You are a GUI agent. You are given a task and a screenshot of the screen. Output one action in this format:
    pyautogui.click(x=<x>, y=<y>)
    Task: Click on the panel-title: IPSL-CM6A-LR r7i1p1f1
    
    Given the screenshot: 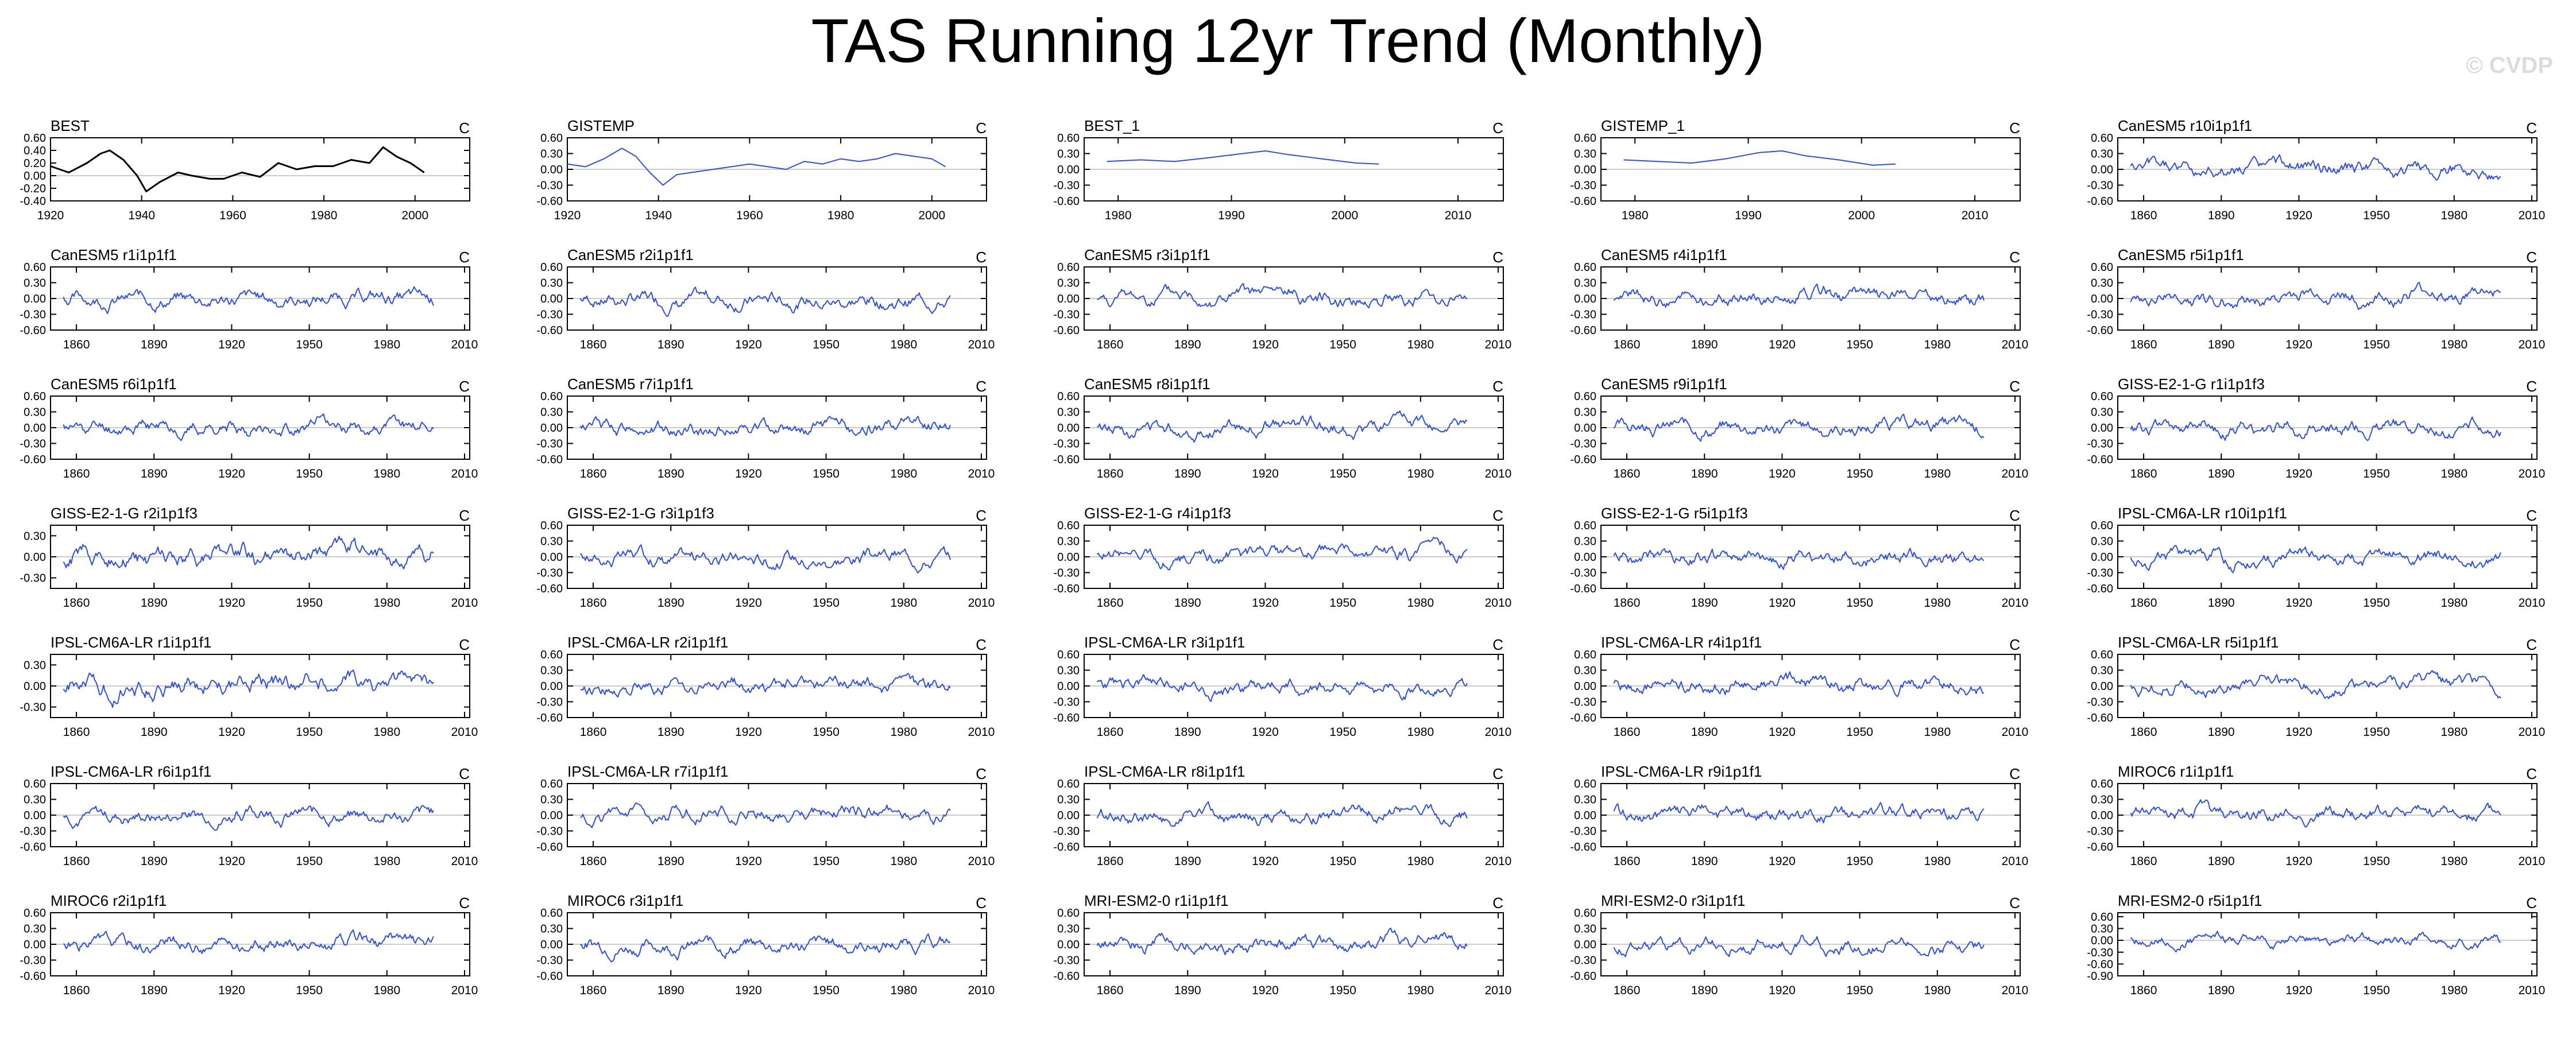 What is the action you would take?
    pyautogui.click(x=647, y=771)
    